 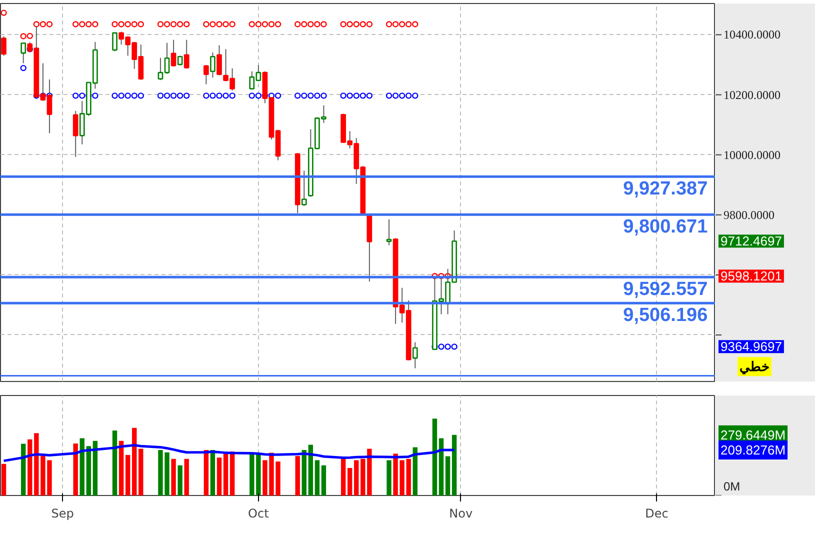 I want to click on ref-line-label: 9,800.671, so click(x=665, y=227).